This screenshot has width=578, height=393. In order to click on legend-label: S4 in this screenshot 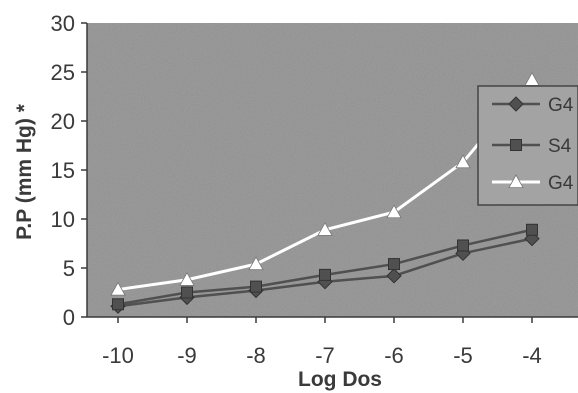, I will do `click(560, 146)`.